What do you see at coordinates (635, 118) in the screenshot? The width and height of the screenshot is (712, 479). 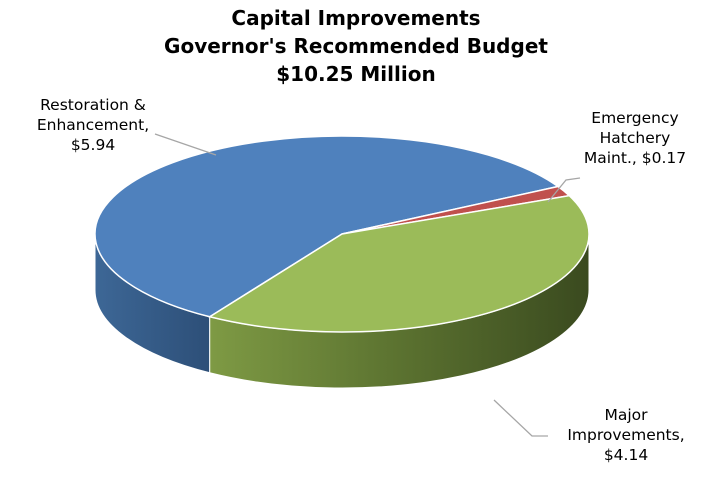 I see `slice-label-emergency-line-1: Emergency` at bounding box center [635, 118].